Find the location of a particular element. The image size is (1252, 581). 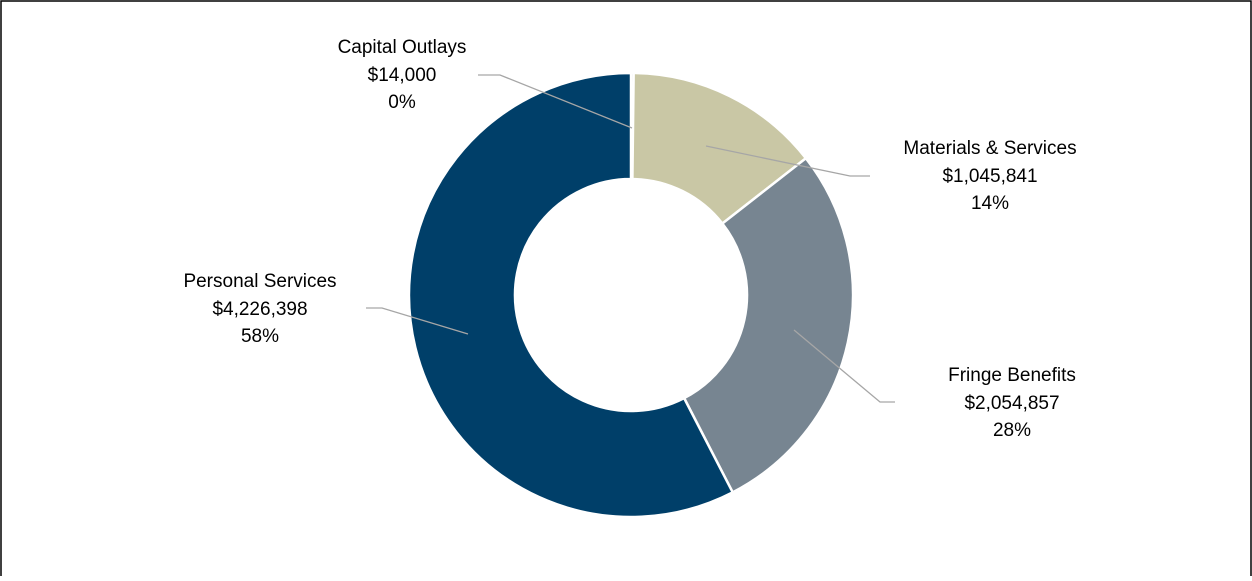

percent-label: 0% is located at coordinates (402, 102).